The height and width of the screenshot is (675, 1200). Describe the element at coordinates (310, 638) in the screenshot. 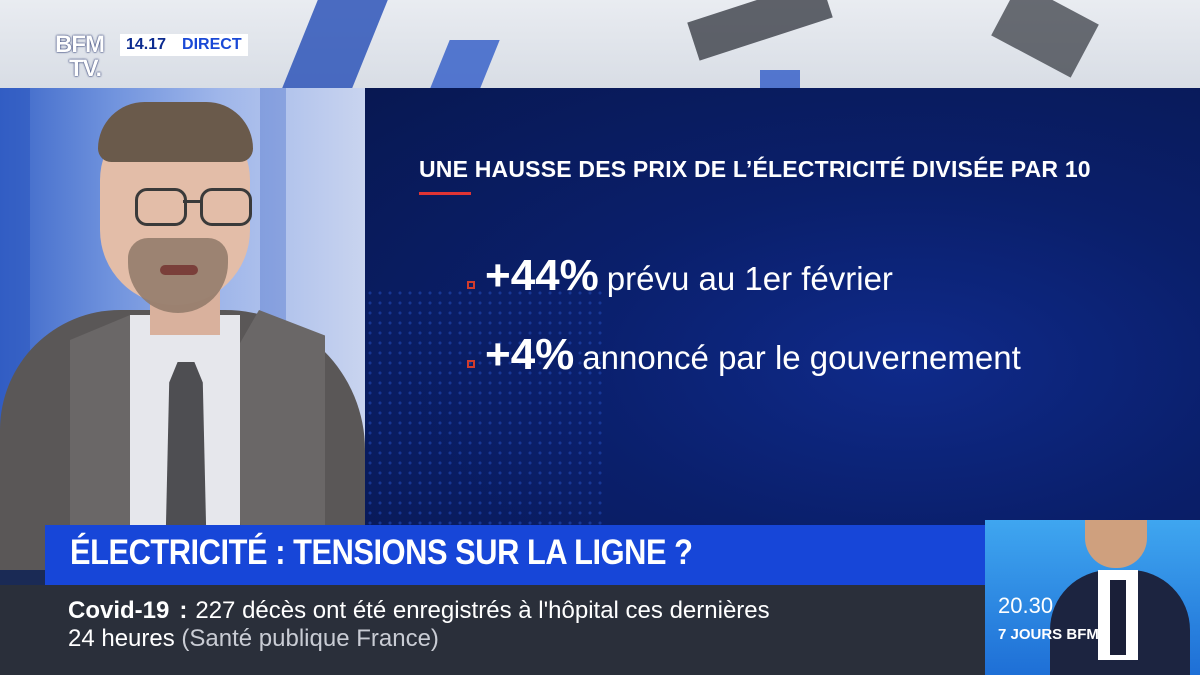

I see `ticker-source: (Santé publique France)` at that location.